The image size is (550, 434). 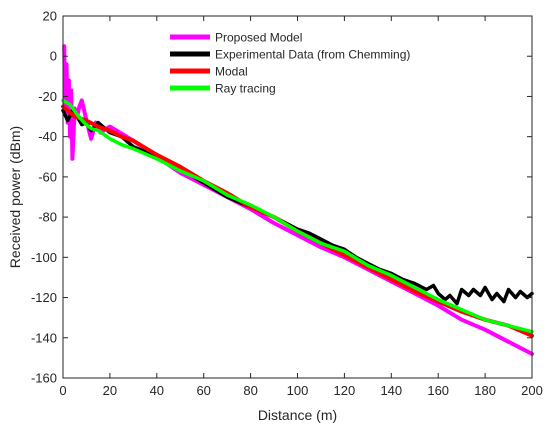 What do you see at coordinates (44, 297) in the screenshot?
I see `y-tick-label: -120` at bounding box center [44, 297].